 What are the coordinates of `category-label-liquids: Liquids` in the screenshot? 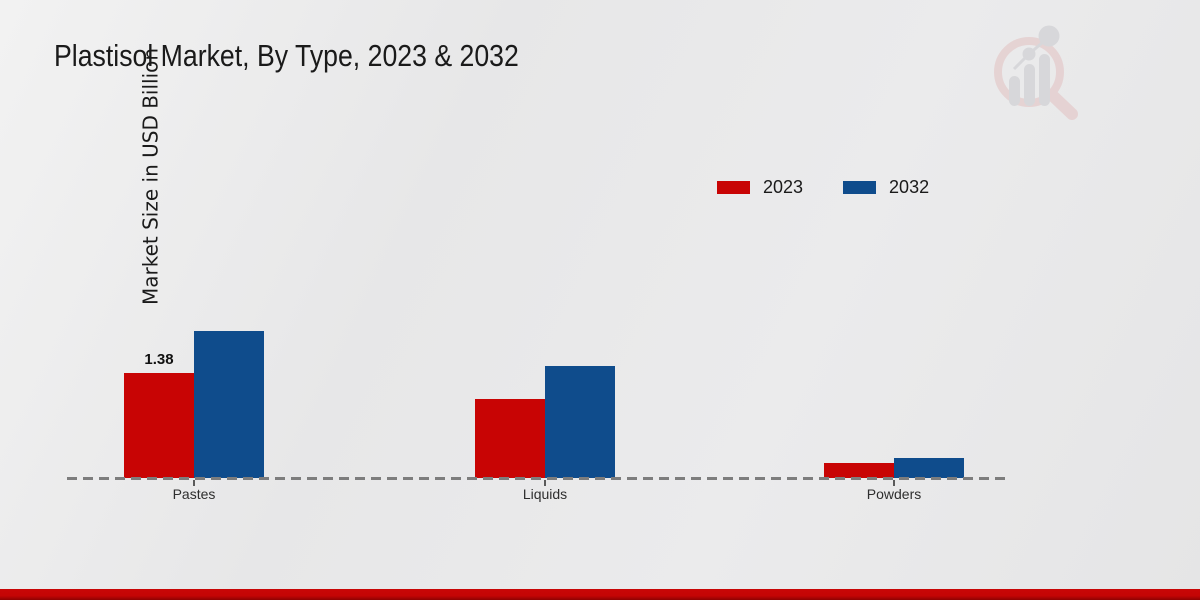 It's located at (545, 494).